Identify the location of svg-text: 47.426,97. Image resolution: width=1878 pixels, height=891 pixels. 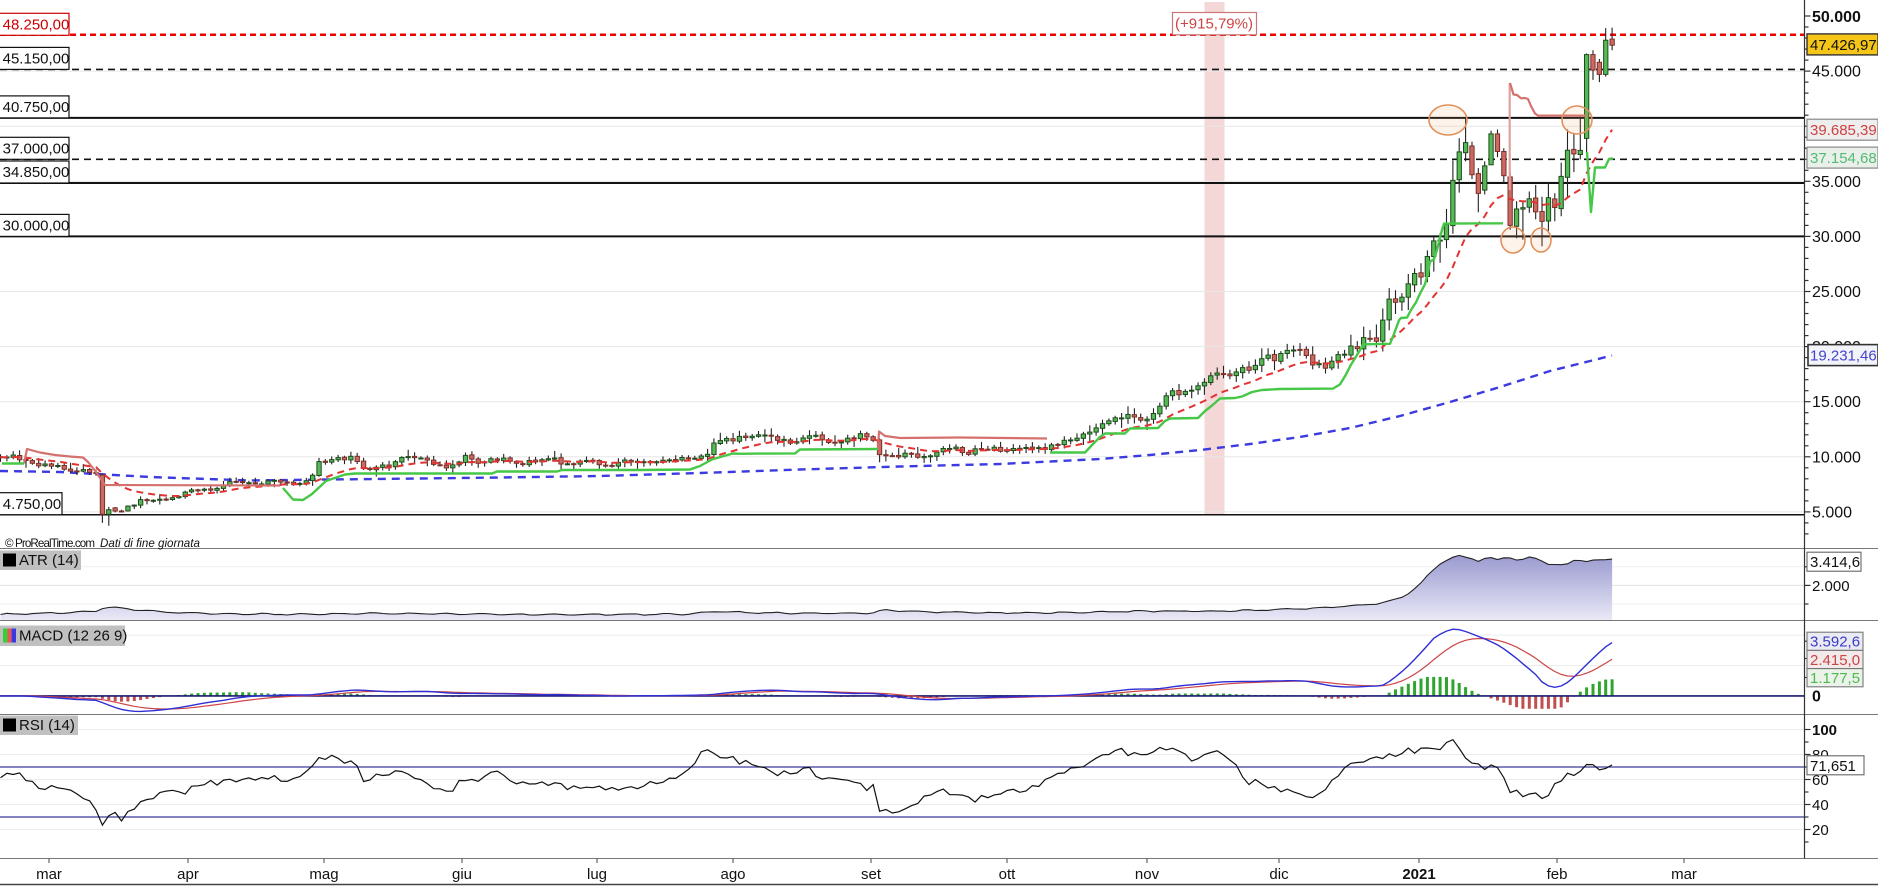
(1843, 45).